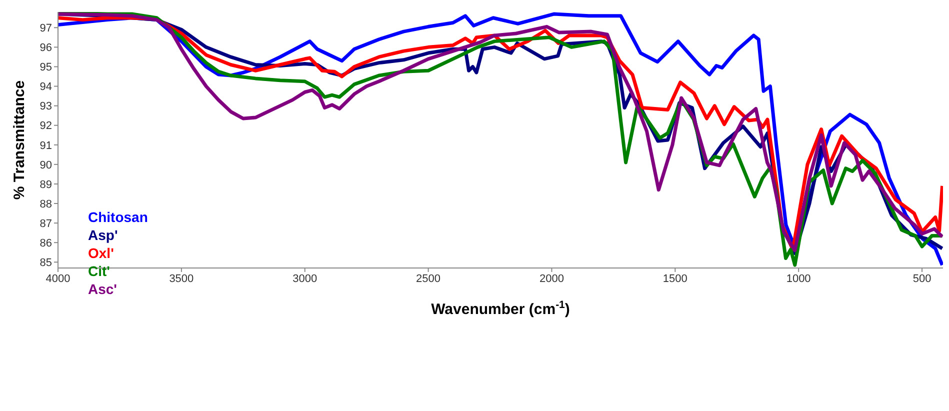 The width and height of the screenshot is (949, 411). I want to click on y-tick-label: 90, so click(46, 165).